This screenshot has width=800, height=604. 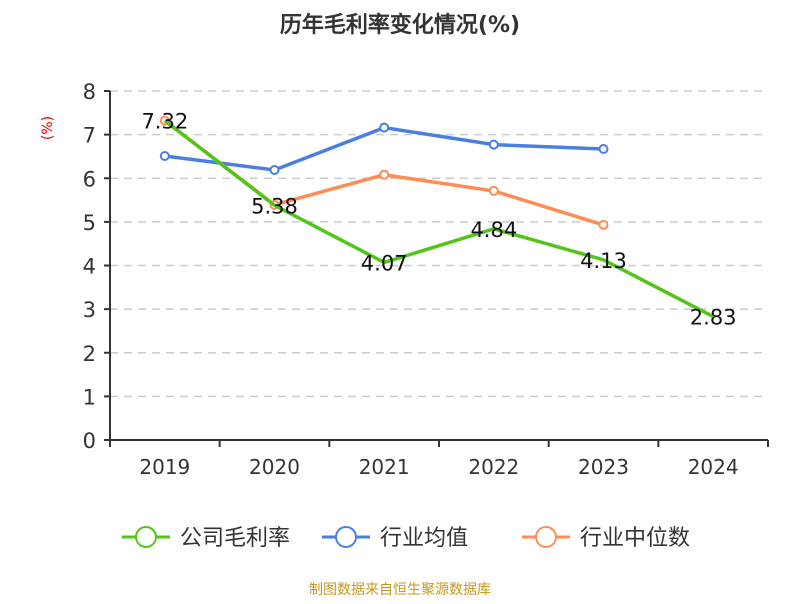 What do you see at coordinates (635, 538) in the screenshot?
I see `legend-label: 行业中位数` at bounding box center [635, 538].